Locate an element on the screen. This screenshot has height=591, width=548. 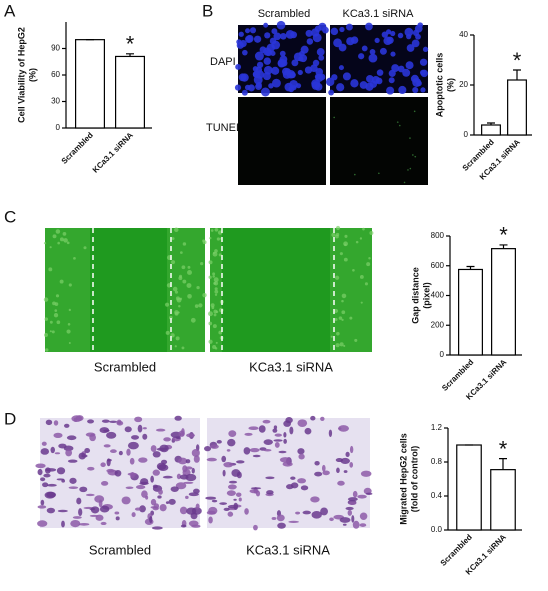
image-column-label: Scrambled is located at coordinates (284, 14).